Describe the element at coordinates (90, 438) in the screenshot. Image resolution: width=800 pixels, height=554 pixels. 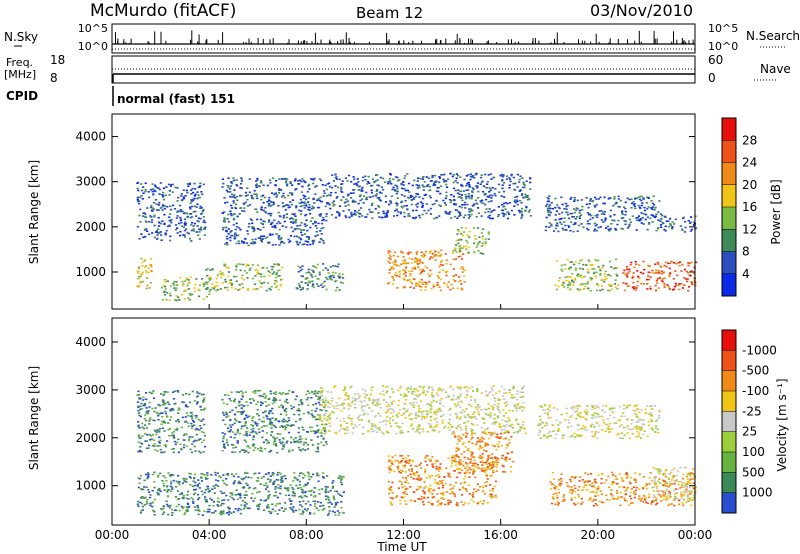
I see `range-tick-label: 2000` at that location.